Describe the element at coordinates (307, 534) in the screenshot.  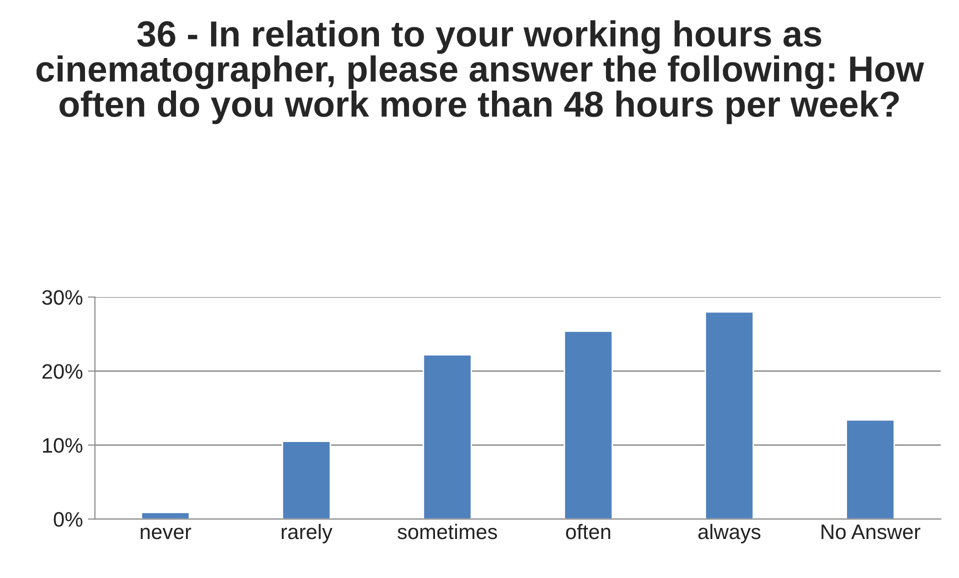
I see `x-tick-label: rarely` at that location.